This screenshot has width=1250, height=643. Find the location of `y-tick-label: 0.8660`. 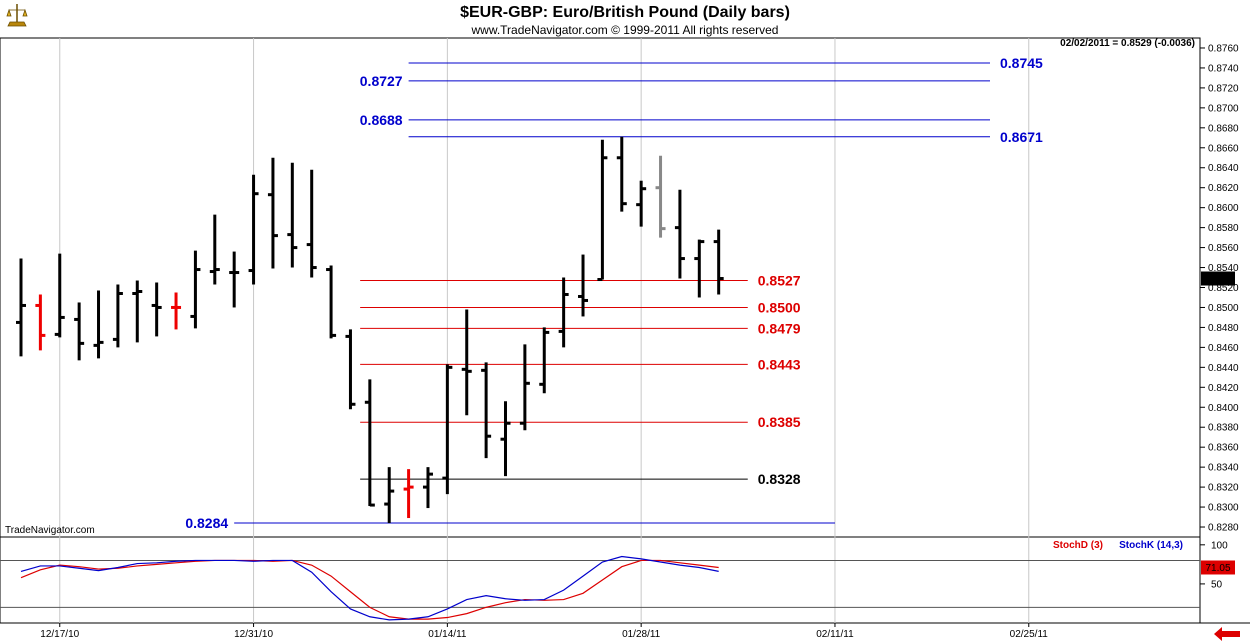

y-tick-label: 0.8660 is located at coordinates (1223, 148).